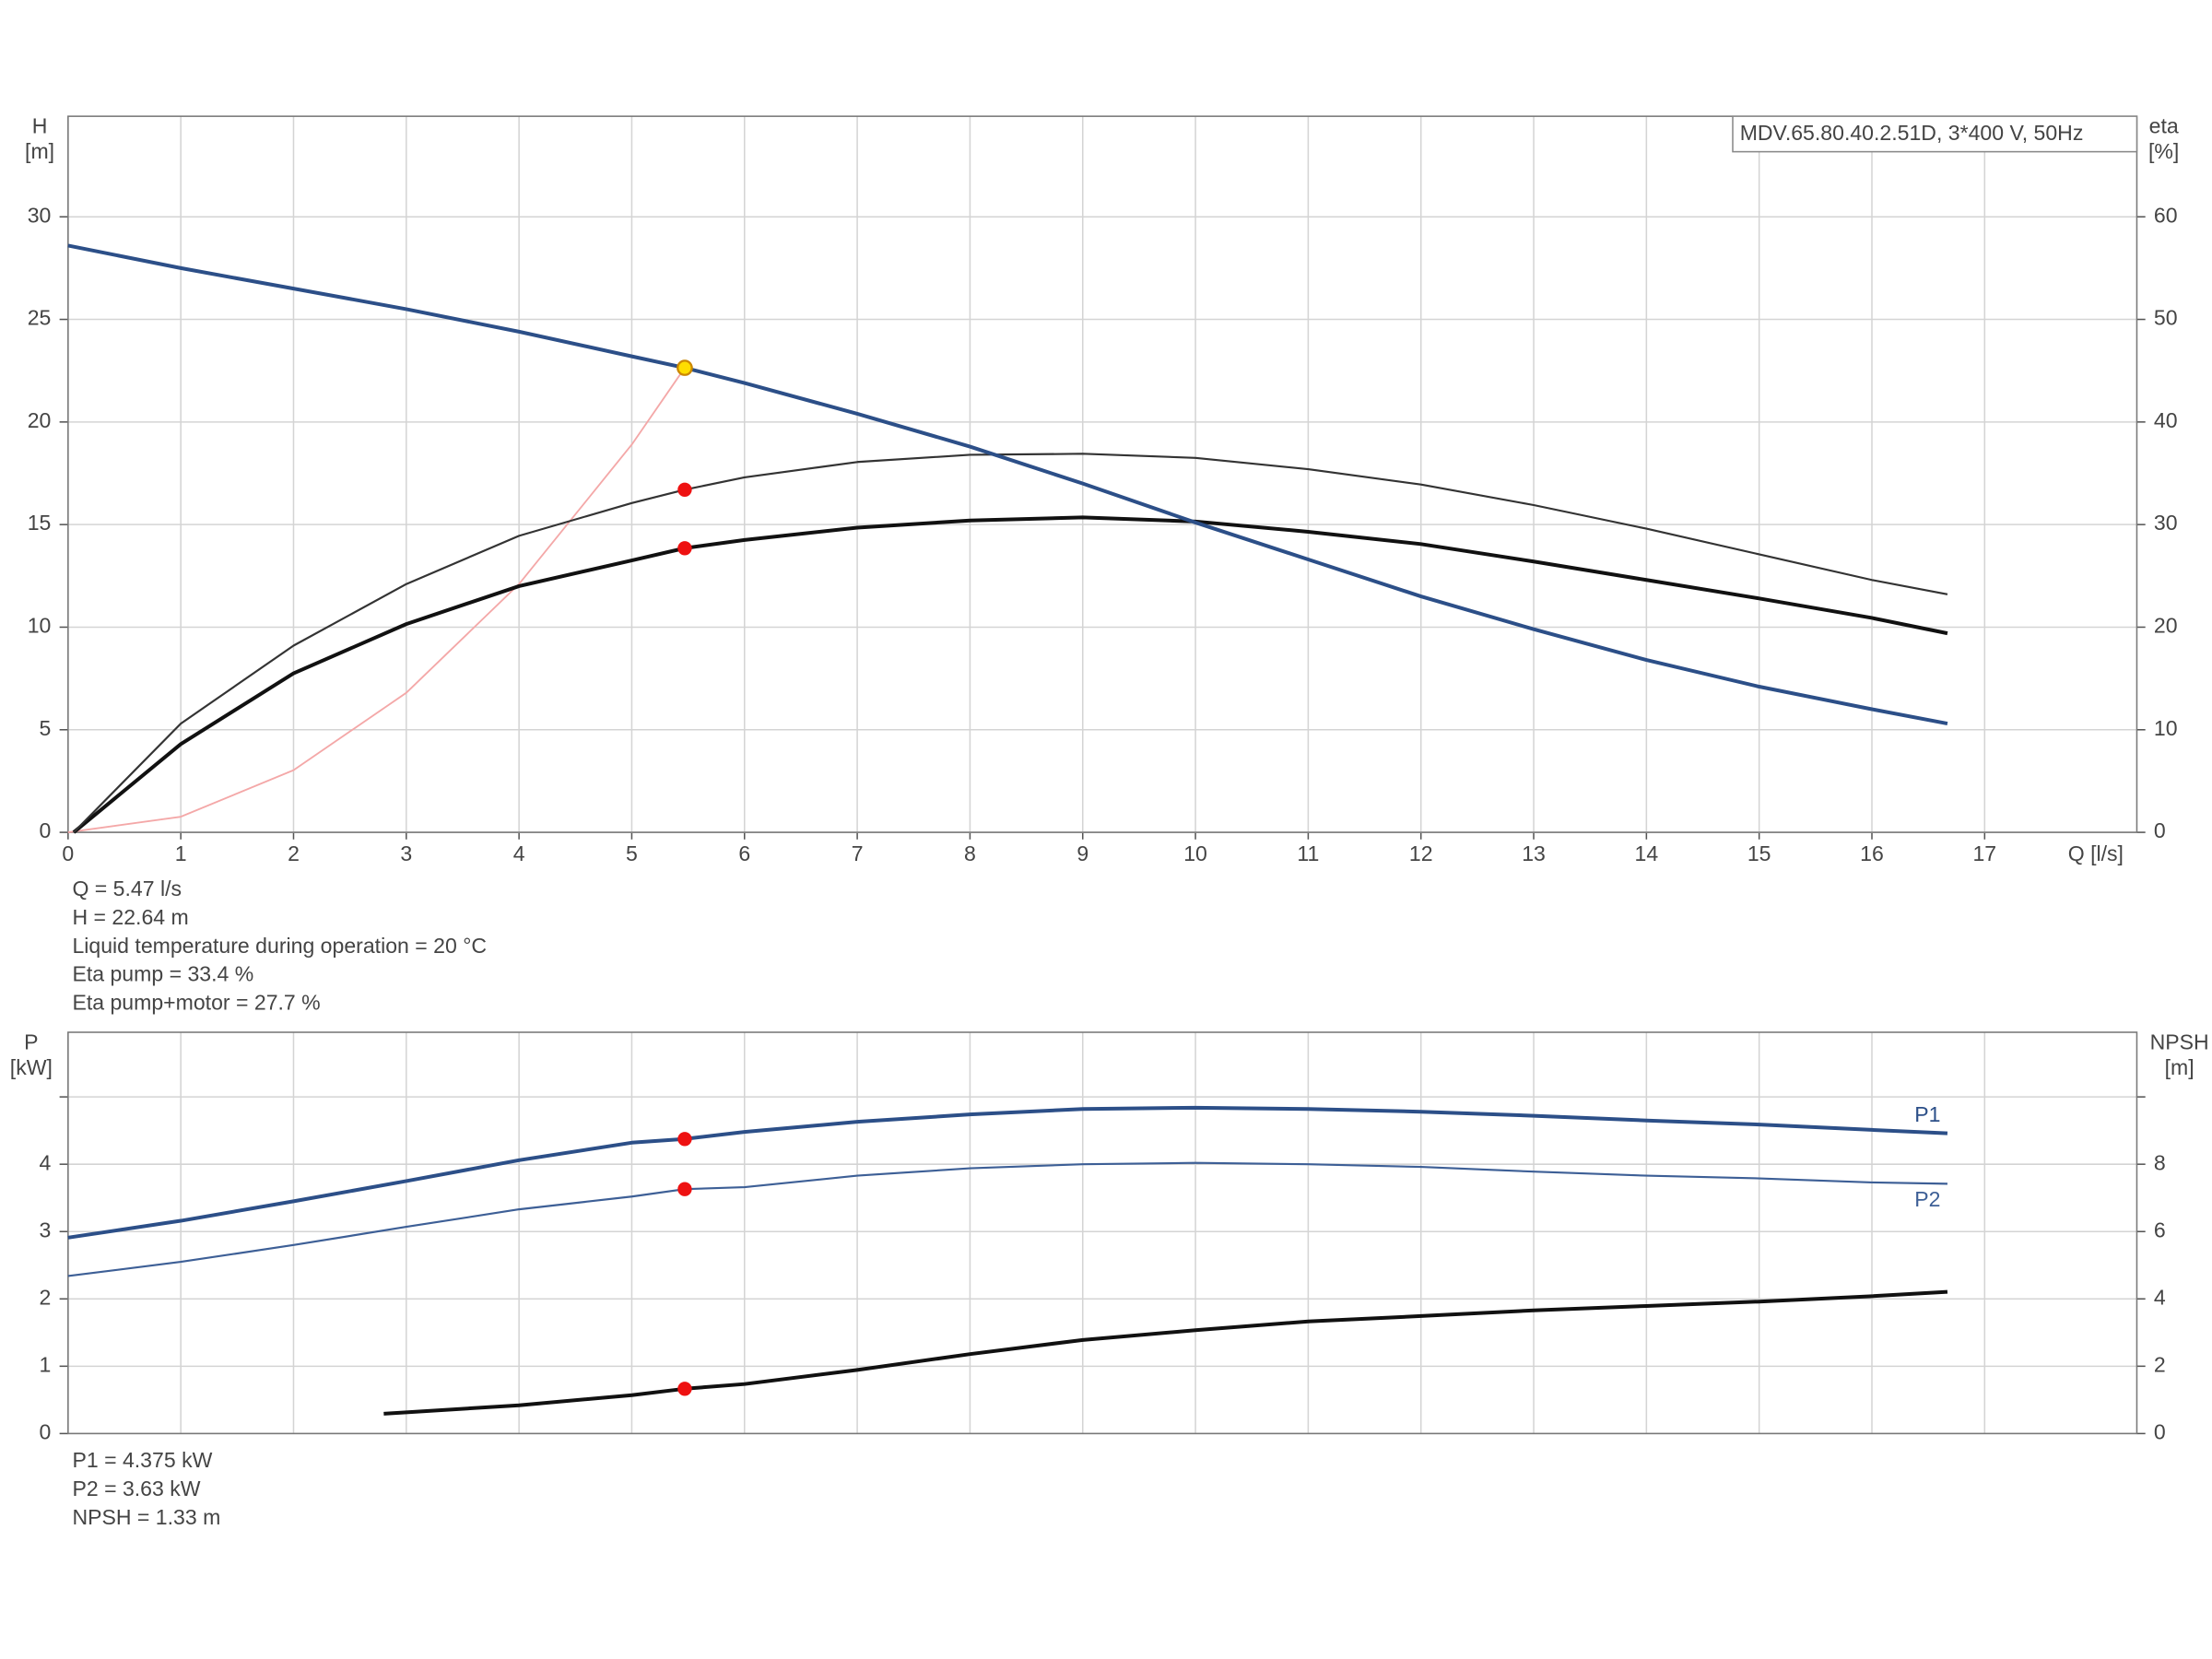 Image resolution: width=2212 pixels, height=1659 pixels. I want to click on y-axis-label: H, so click(40, 126).